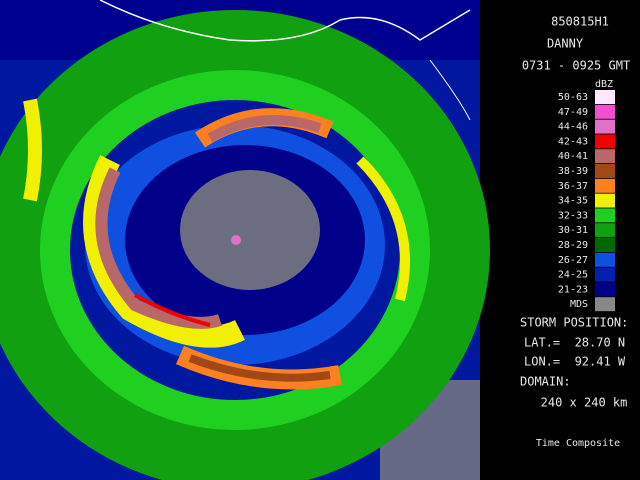  Describe the element at coordinates (259, 368) in the screenshot. I see `south-core` at that location.